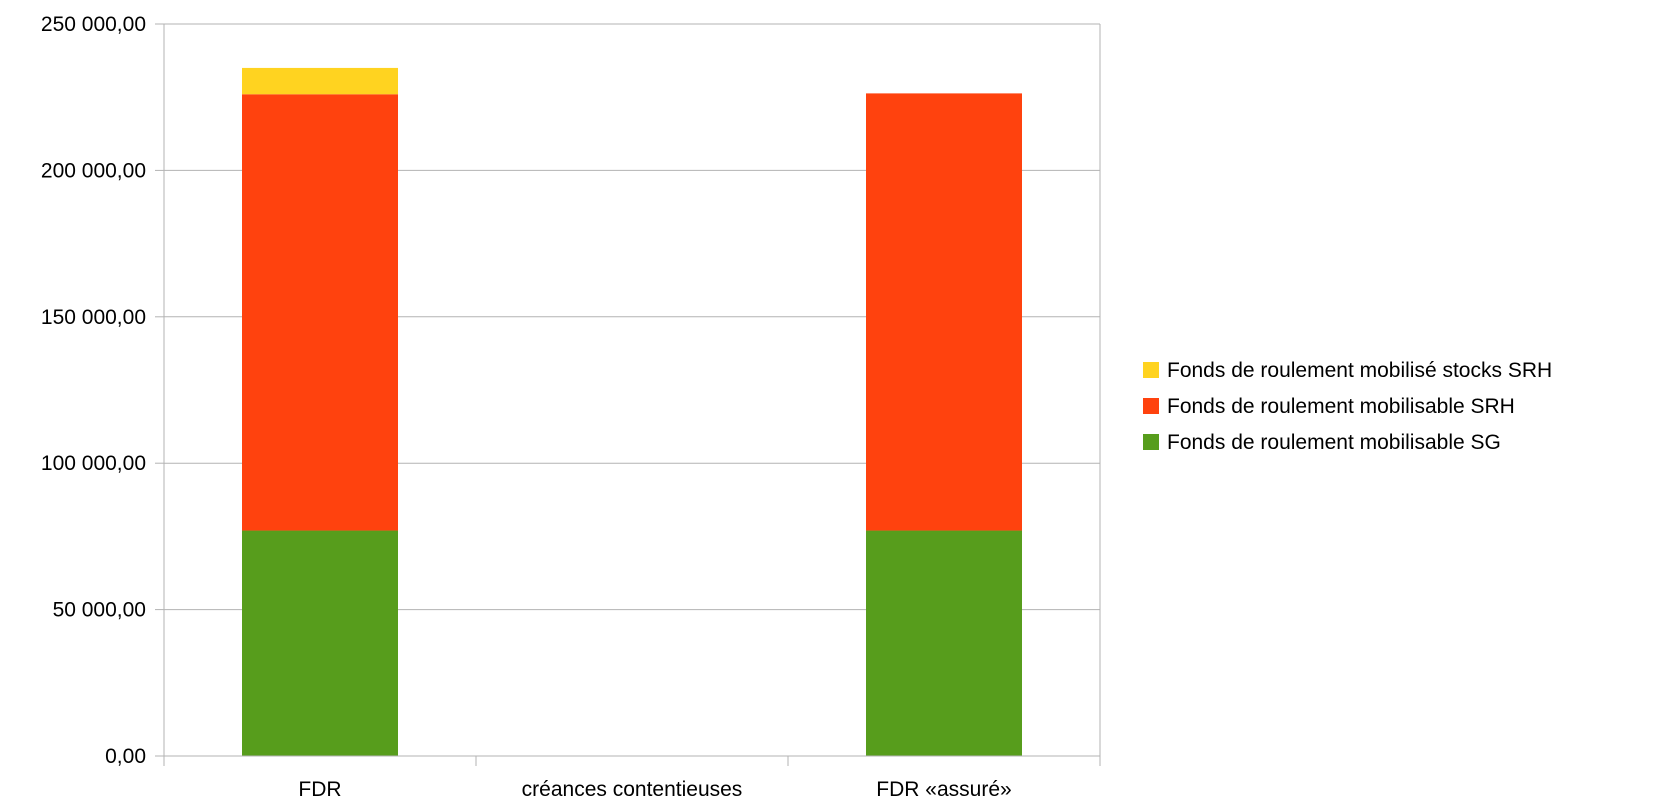 This screenshot has height=803, width=1654. Describe the element at coordinates (632, 789) in the screenshot. I see `x-category-label: créances contentieuses` at that location.